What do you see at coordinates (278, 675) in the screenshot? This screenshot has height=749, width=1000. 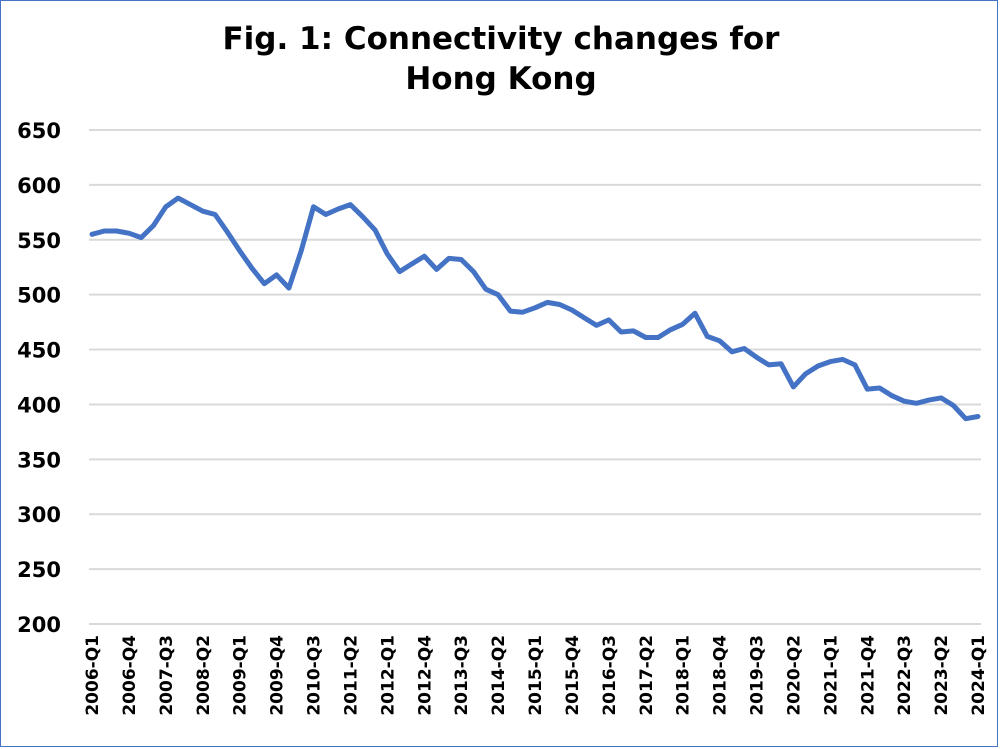 I see `x-tick-label: 2009-Q4` at bounding box center [278, 675].